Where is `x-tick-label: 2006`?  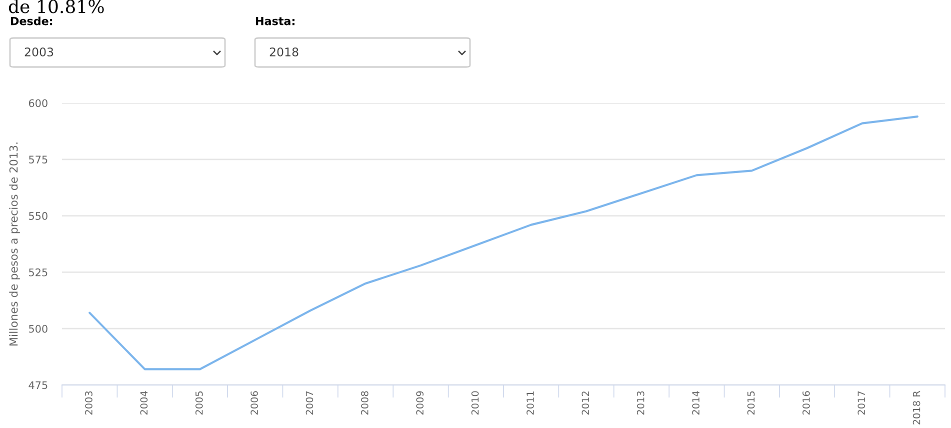
x-tick-label: 2006 is located at coordinates (254, 403).